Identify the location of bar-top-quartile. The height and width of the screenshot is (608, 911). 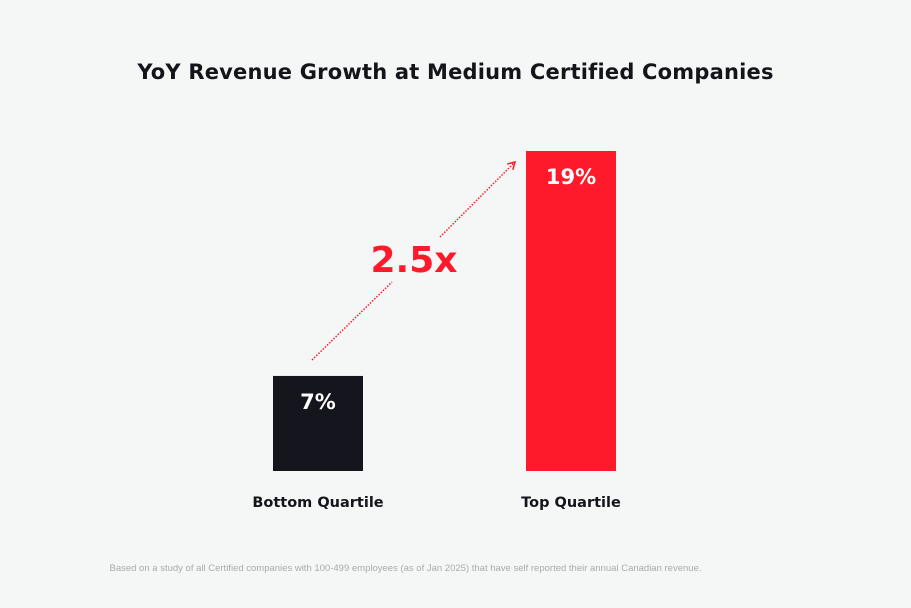
(571, 311).